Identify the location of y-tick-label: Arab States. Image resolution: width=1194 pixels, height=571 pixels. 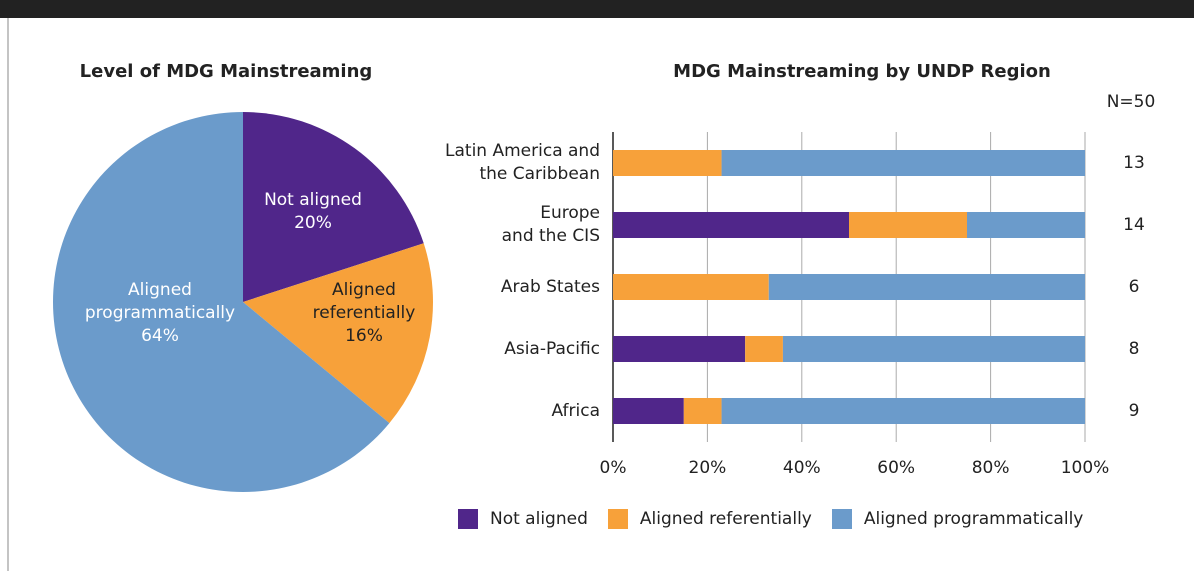
(550, 286).